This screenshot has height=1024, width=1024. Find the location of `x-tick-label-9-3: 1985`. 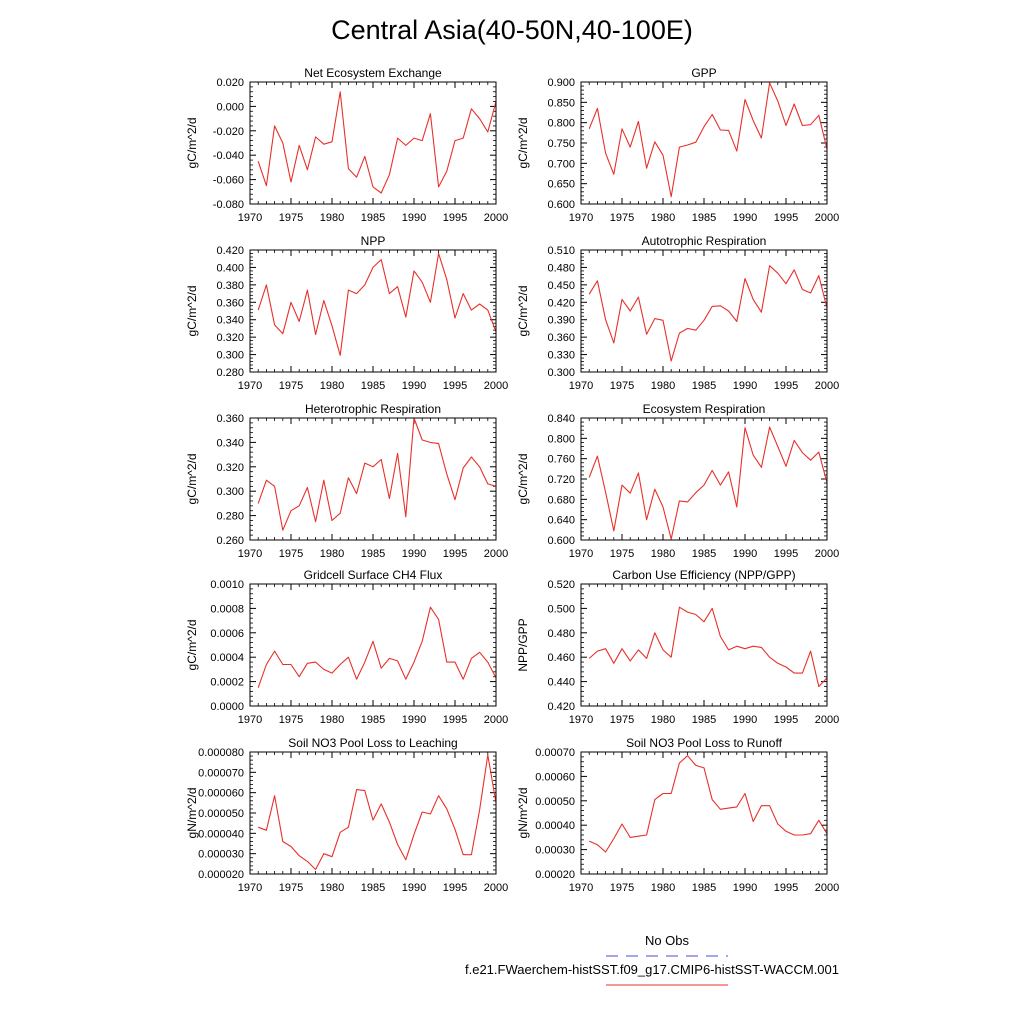

x-tick-label-9-3: 1985 is located at coordinates (704, 888).